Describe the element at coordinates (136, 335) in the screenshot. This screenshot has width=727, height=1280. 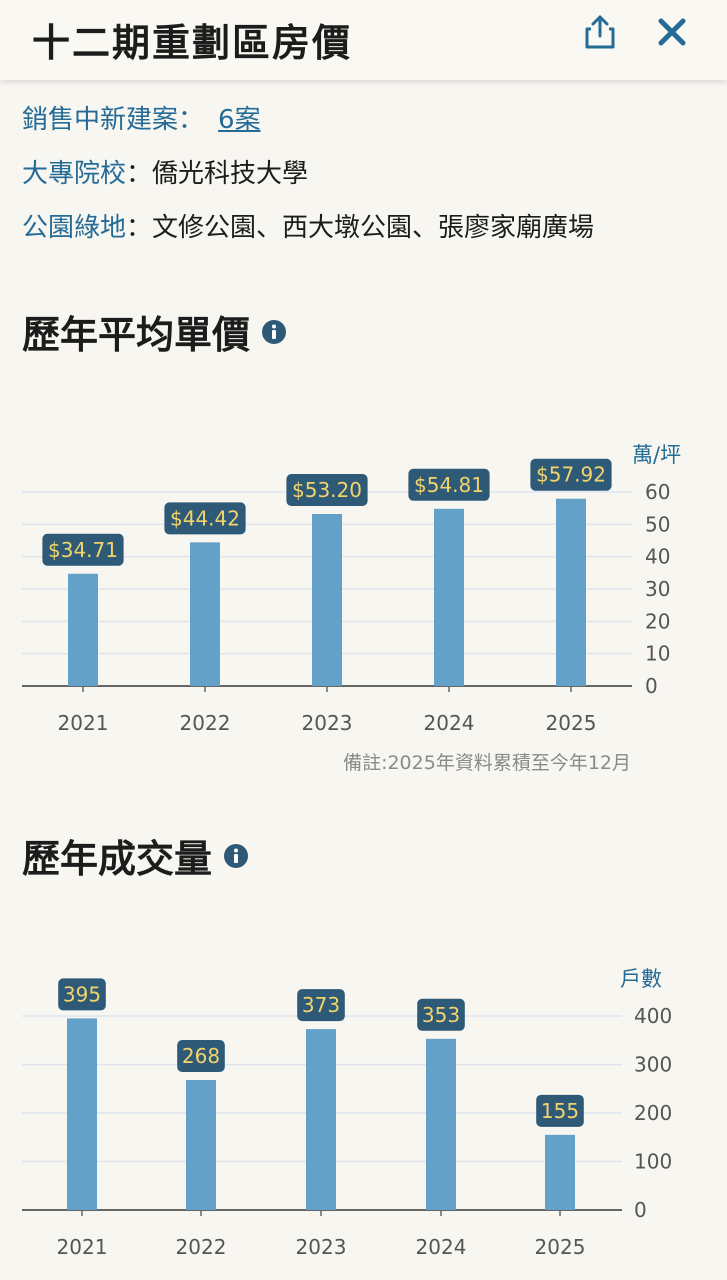
I see `price-title-text: 歷年平均單價` at that location.